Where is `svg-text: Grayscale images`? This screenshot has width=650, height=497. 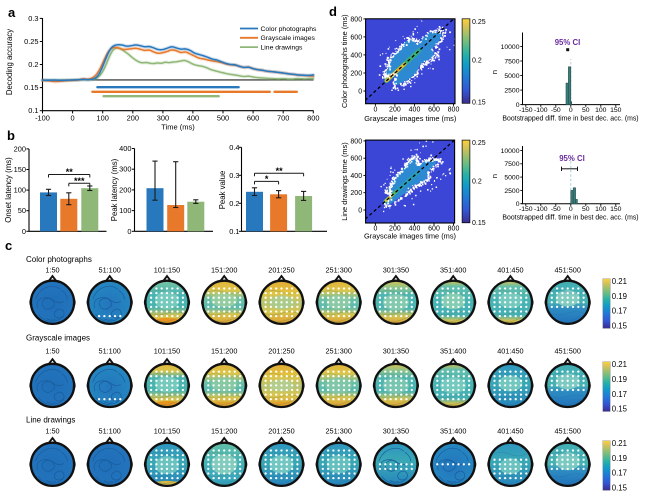
svg-text: Grayscale images is located at coordinates (288, 38).